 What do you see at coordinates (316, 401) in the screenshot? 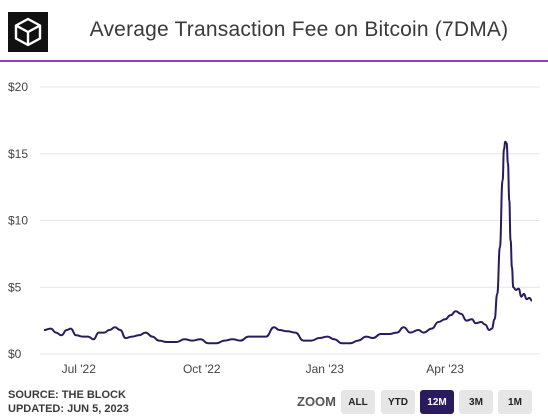
I see `zoom-label: ZOOM` at bounding box center [316, 401].